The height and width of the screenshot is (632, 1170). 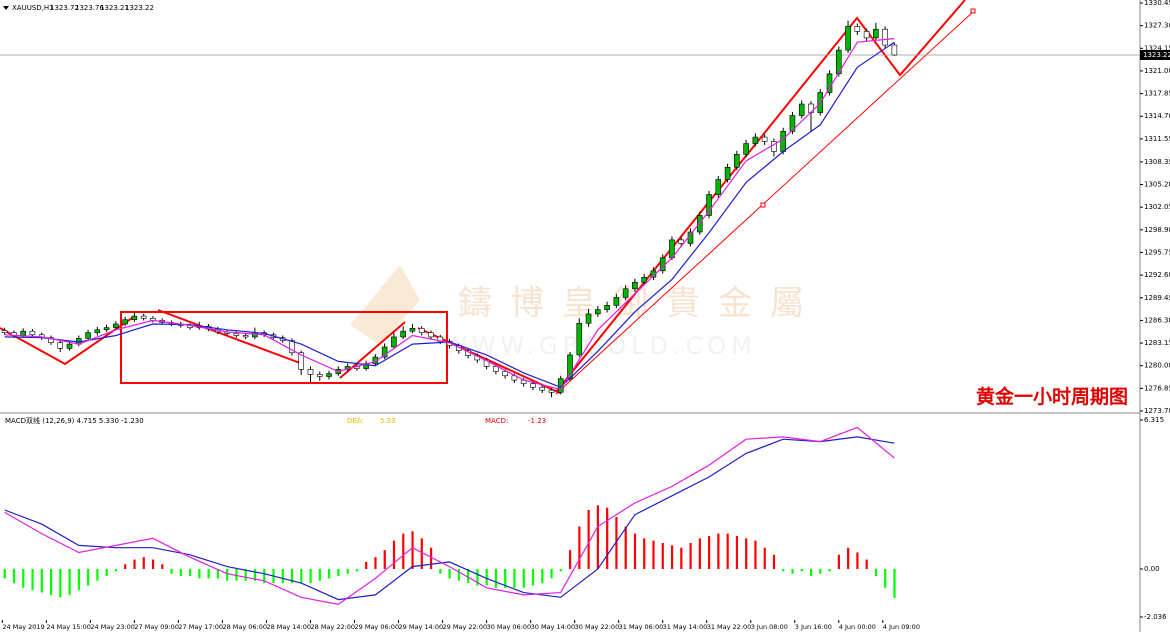 I want to click on y-tick-label: 1280.00, so click(x=1157, y=366).